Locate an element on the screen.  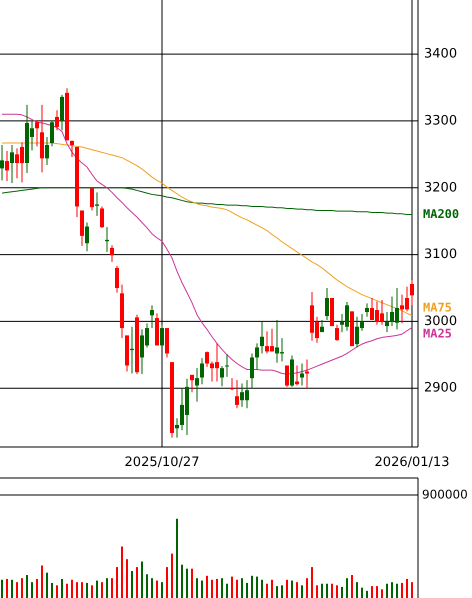
x-tick-label: 2026/01/13 is located at coordinates (412, 462).